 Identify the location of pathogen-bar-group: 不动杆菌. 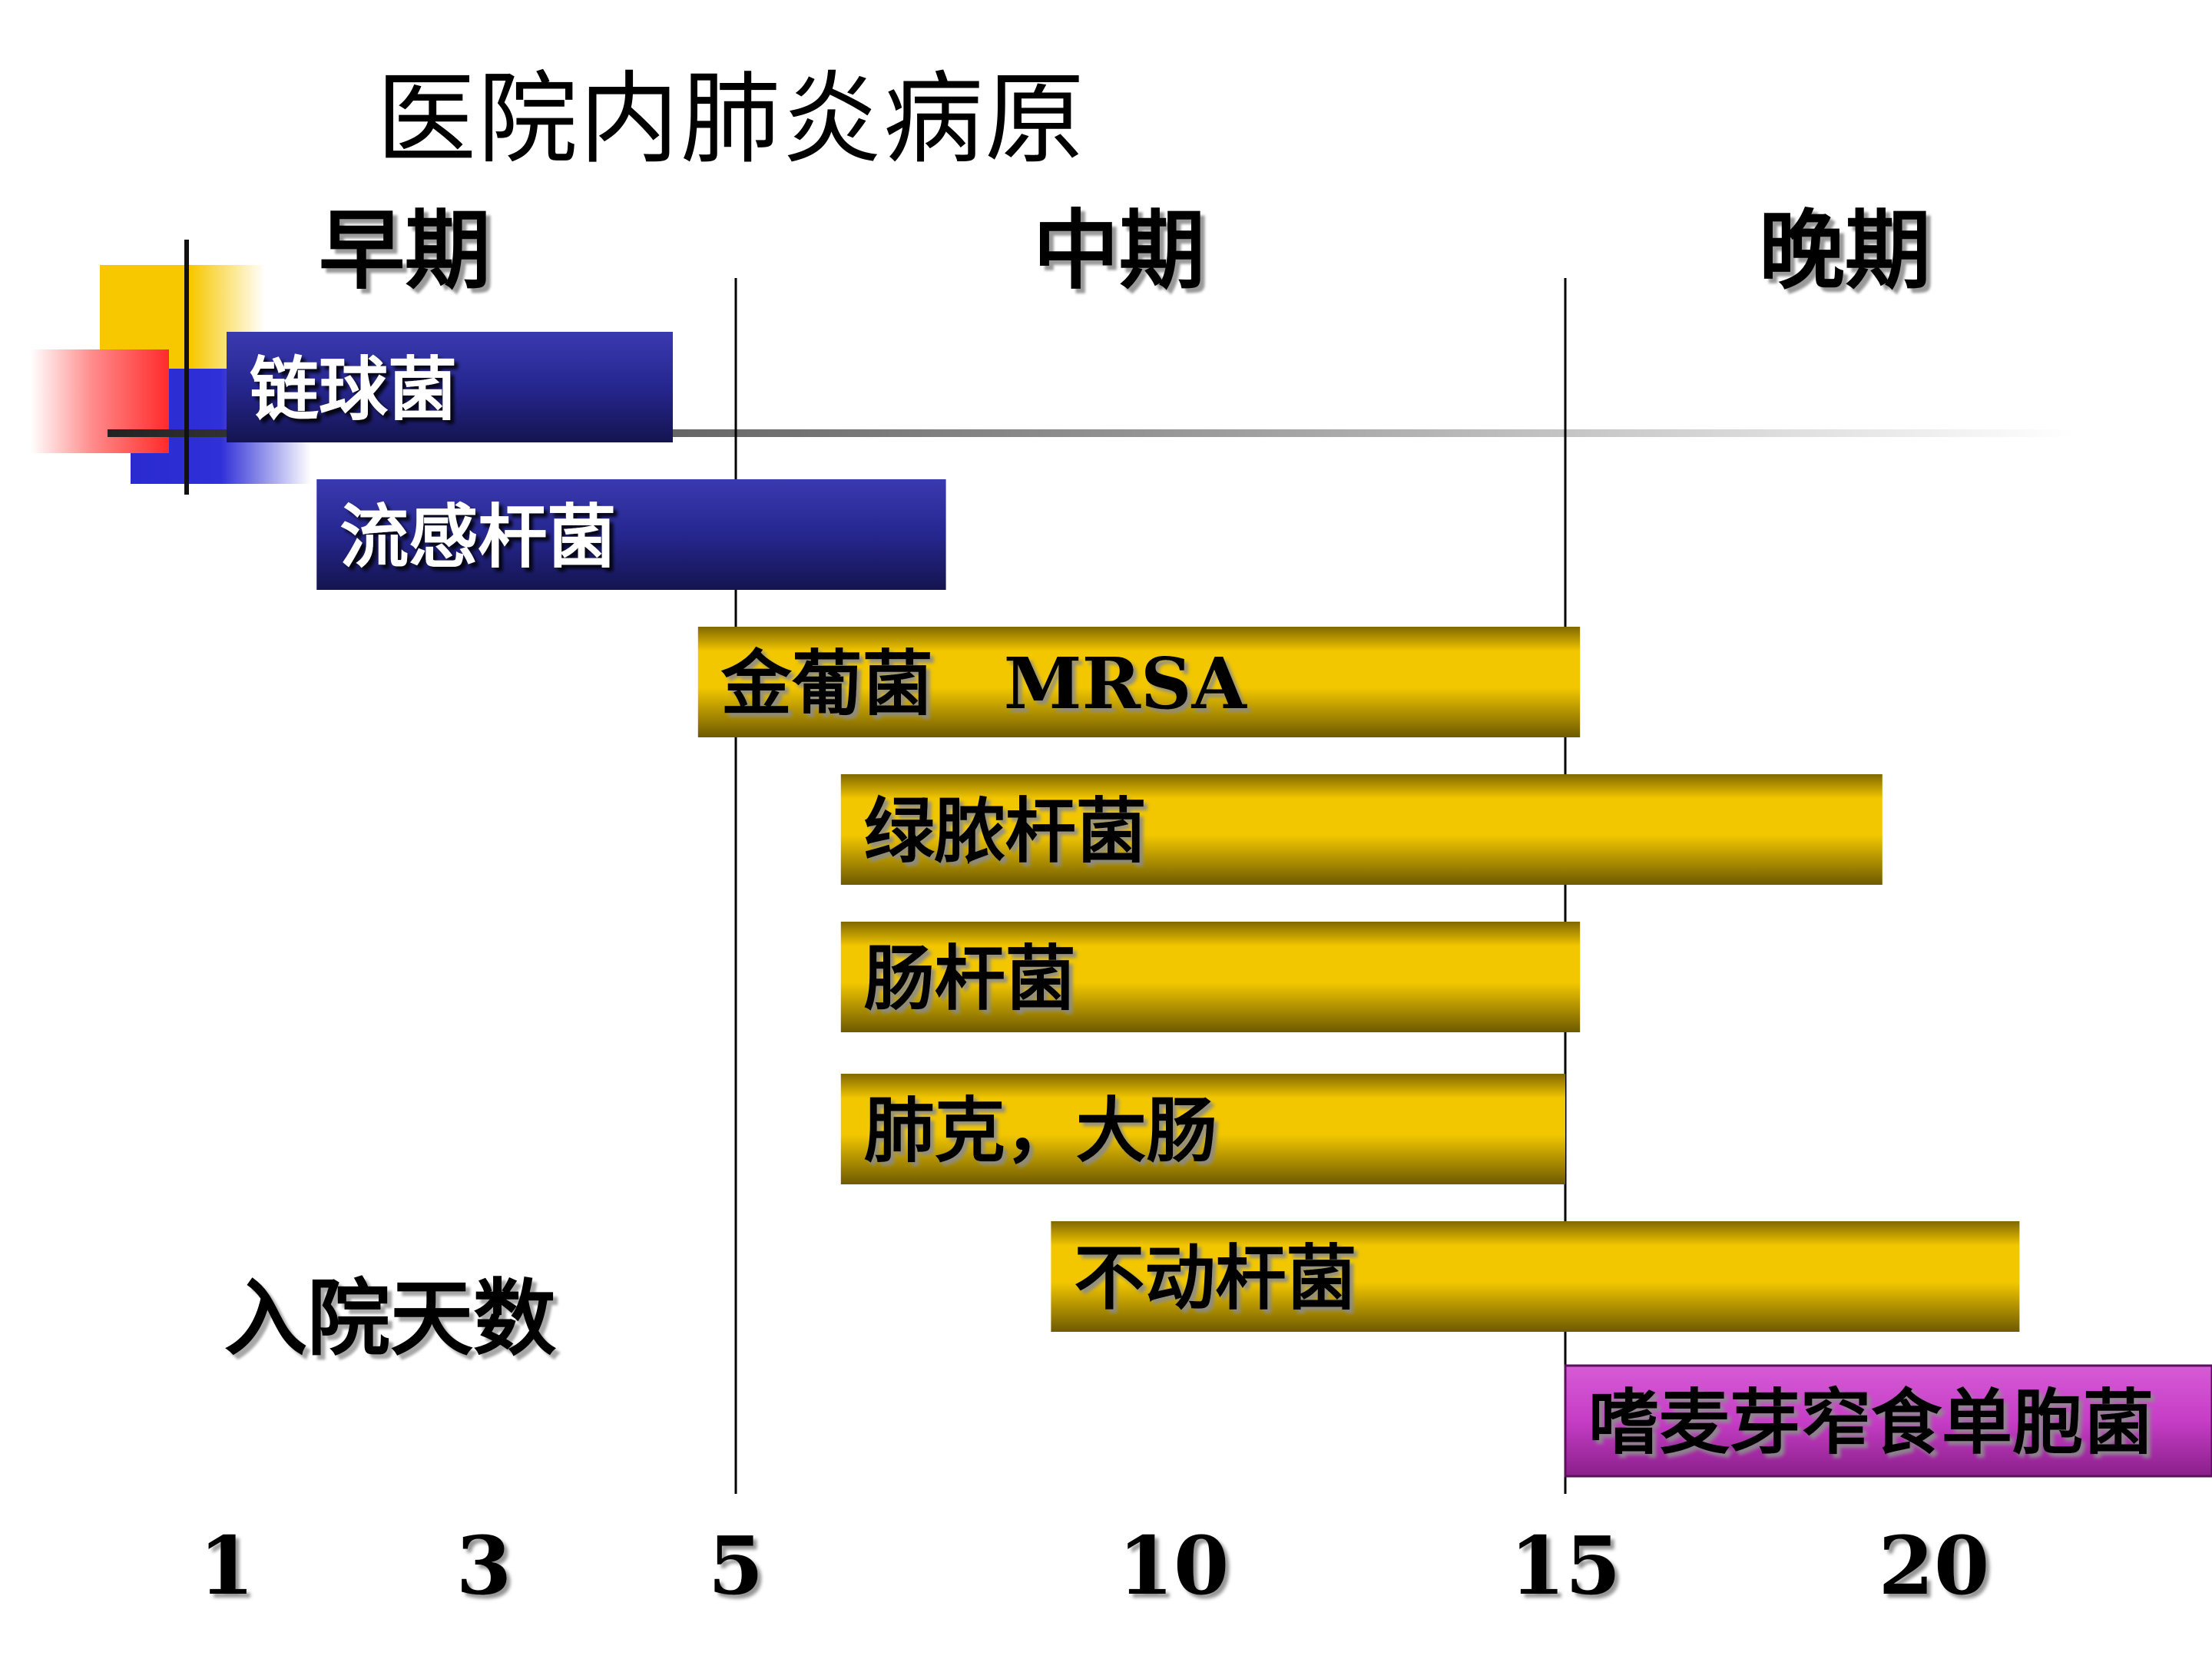
(1536, 1276).